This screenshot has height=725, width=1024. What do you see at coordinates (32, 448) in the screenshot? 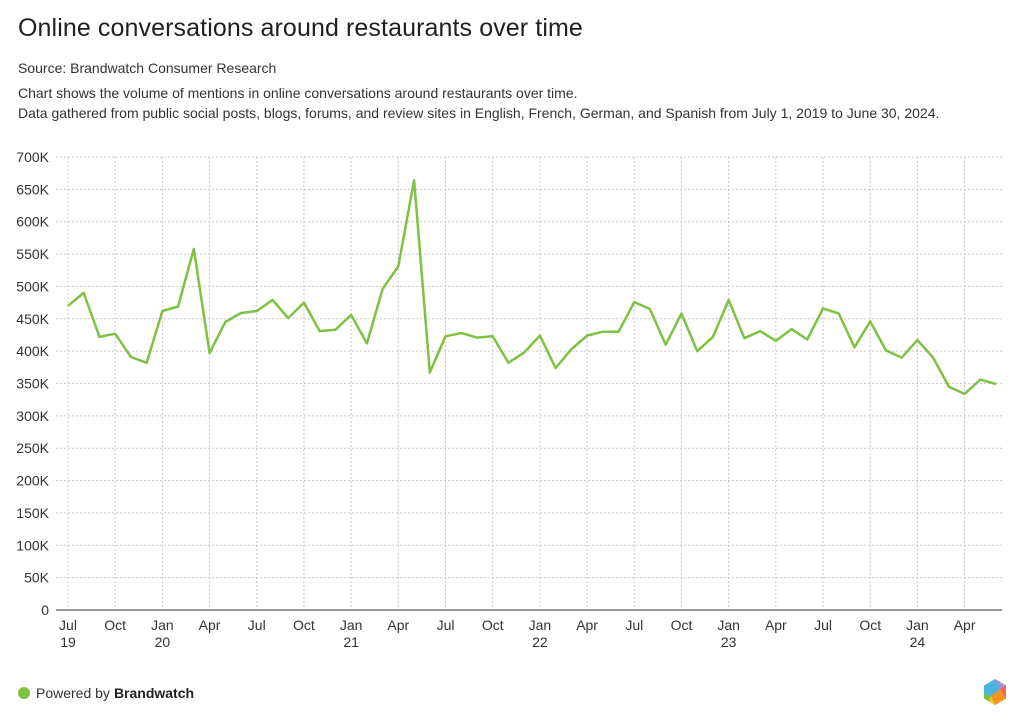
I see `y-tick-label: 250K` at bounding box center [32, 448].